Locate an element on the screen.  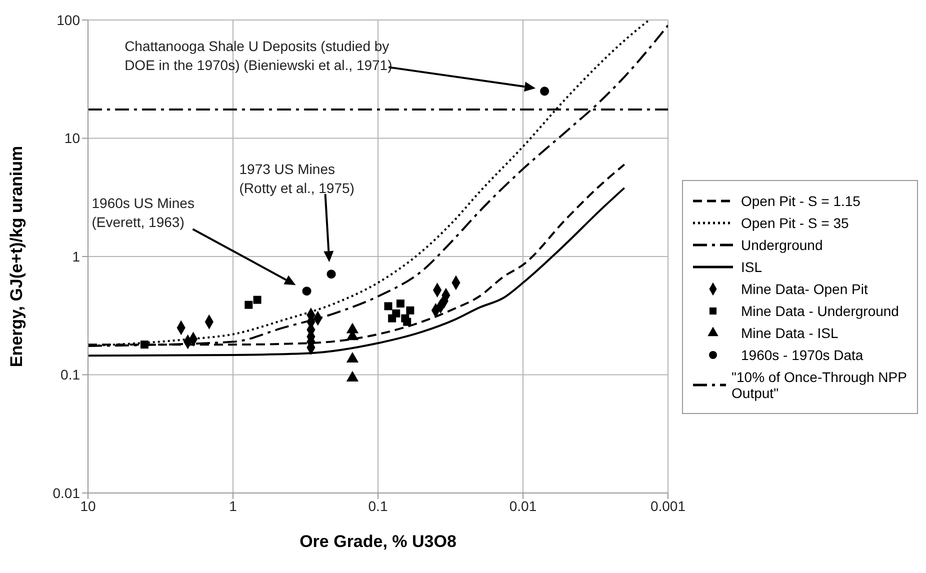
x-axis-title: Ore Grade, % U3O8 is located at coordinates (378, 541).